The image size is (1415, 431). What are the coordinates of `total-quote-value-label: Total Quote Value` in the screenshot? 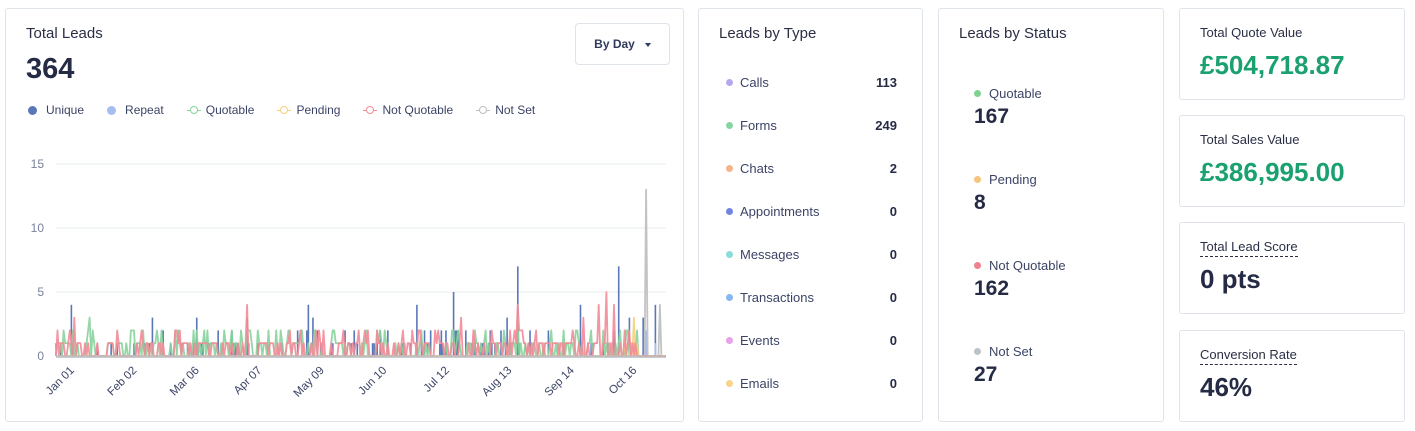 It's located at (1251, 32).